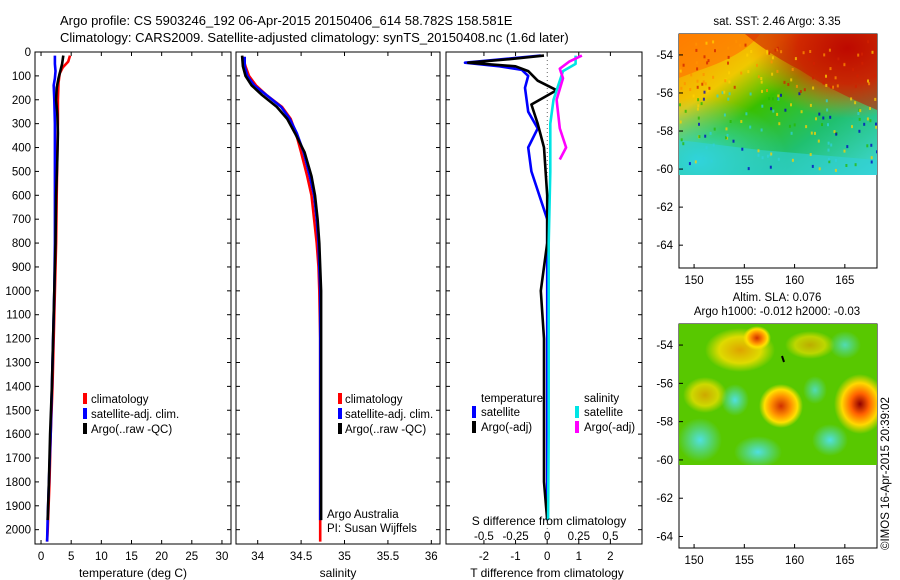 Image resolution: width=900 pixels, height=580 pixels. What do you see at coordinates (135, 415) in the screenshot?
I see `legend-label-satellite: satellite-adj. clim.` at bounding box center [135, 415].